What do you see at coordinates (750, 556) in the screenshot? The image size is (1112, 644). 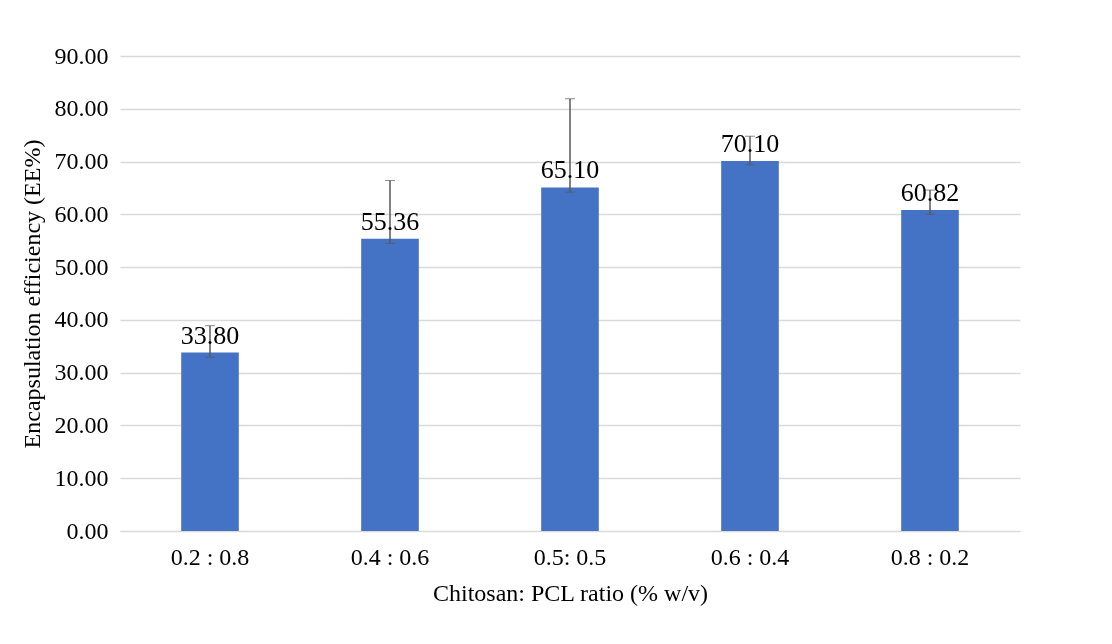 I see `x-tick-label: 0.6 : 0.4` at bounding box center [750, 556].